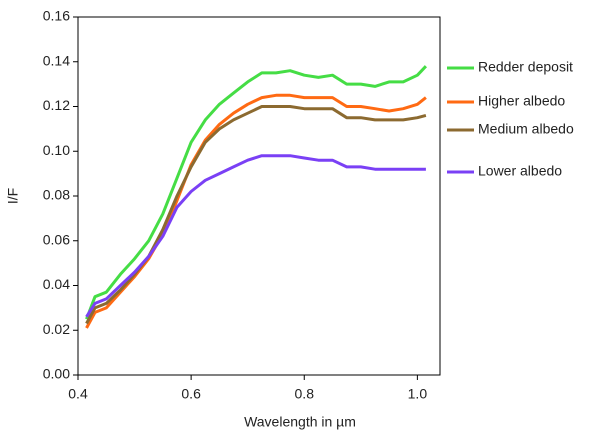  Describe the element at coordinates (191, 394) in the screenshot. I see `x-tick-label: 0.6` at that location.